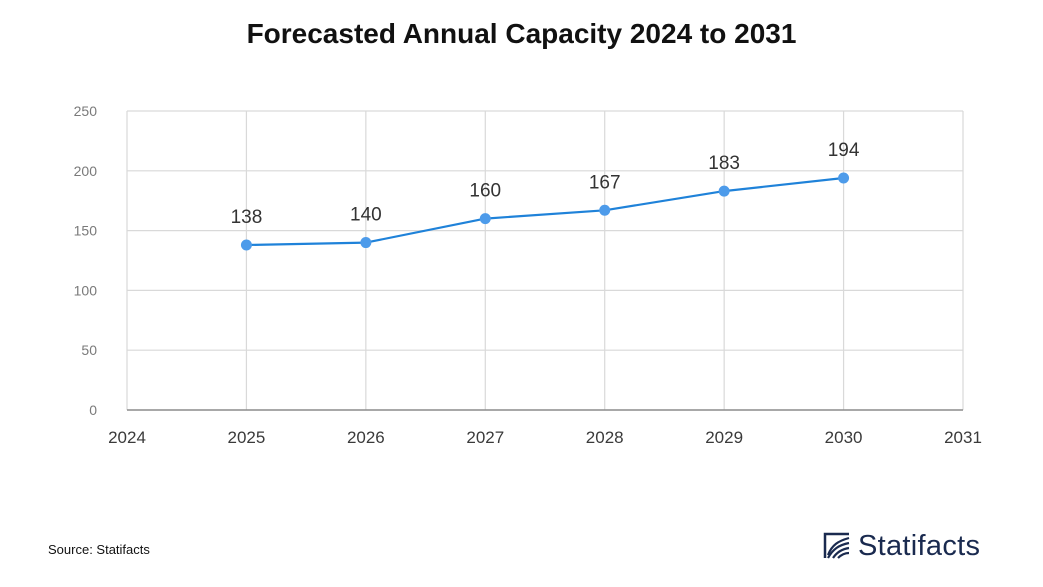 This screenshot has width=1043, height=587. I want to click on series, so click(545, 211).